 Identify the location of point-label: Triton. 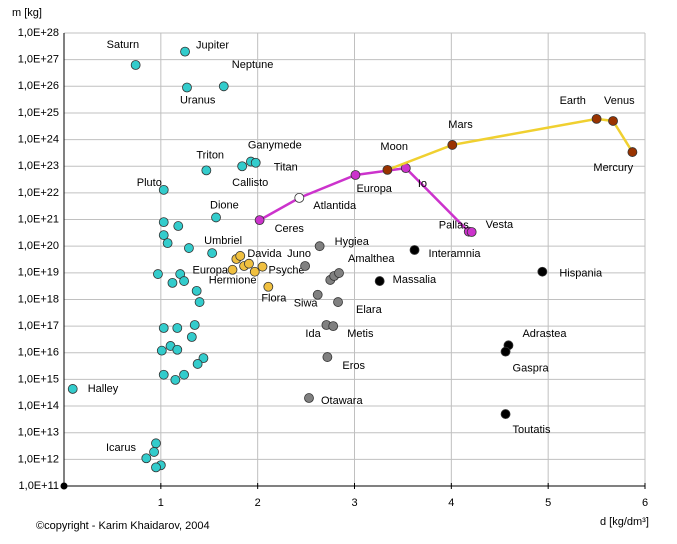
(210, 155).